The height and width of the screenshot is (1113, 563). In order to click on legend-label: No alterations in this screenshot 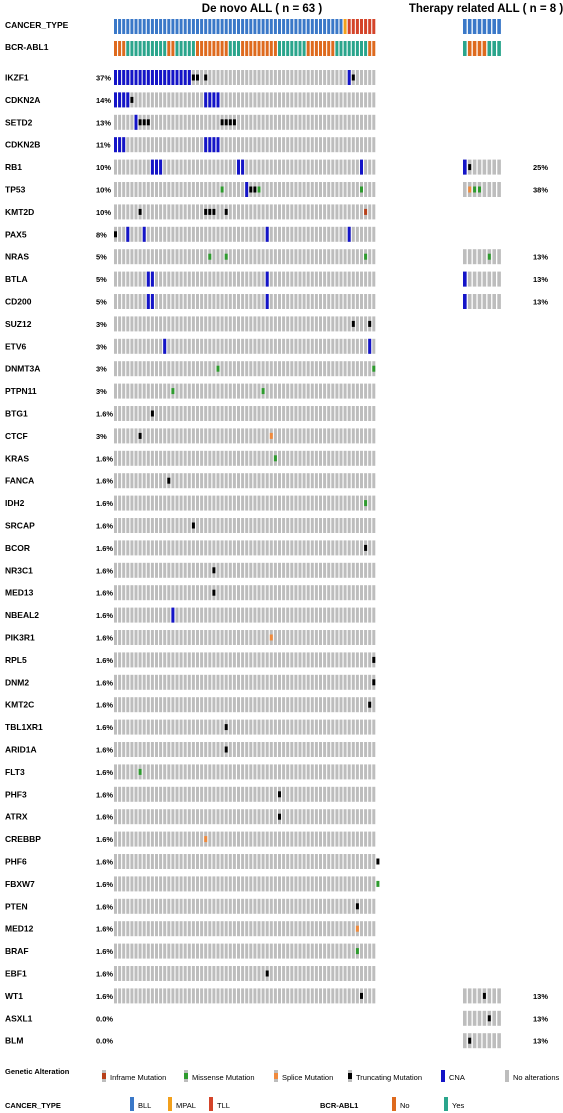, I will do `click(536, 1077)`.